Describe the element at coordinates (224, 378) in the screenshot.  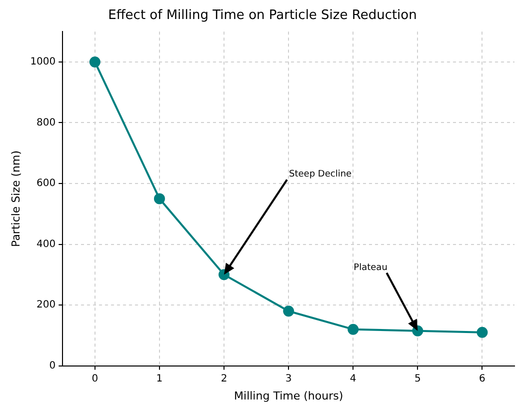
I see `x-tick-label: 2` at that location.